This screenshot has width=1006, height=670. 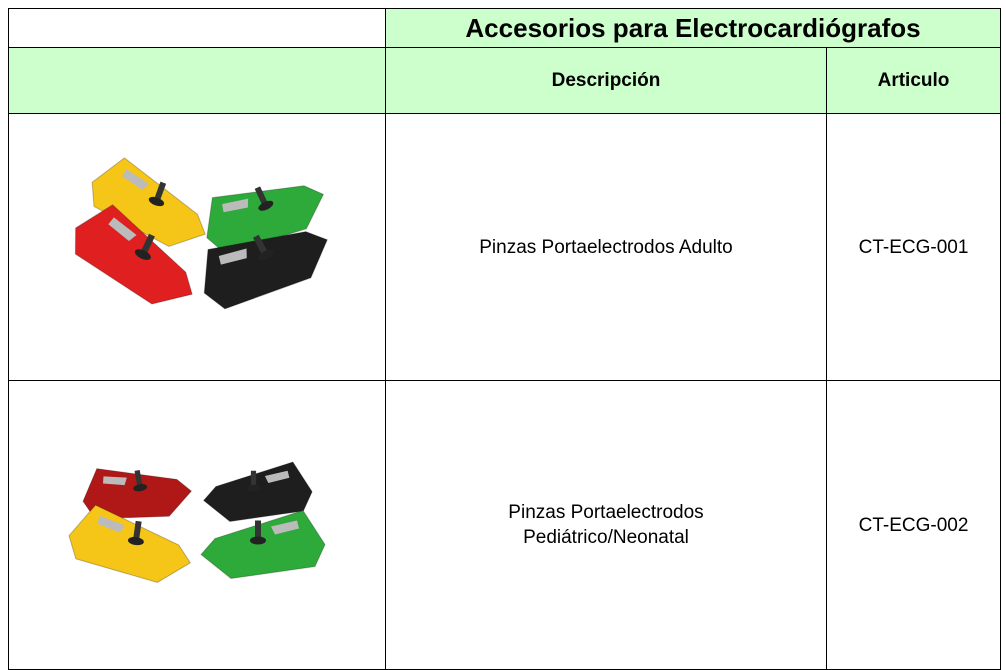 I want to click on table-title: Accesorios para Electrocardiógrafos, so click(x=693, y=28).